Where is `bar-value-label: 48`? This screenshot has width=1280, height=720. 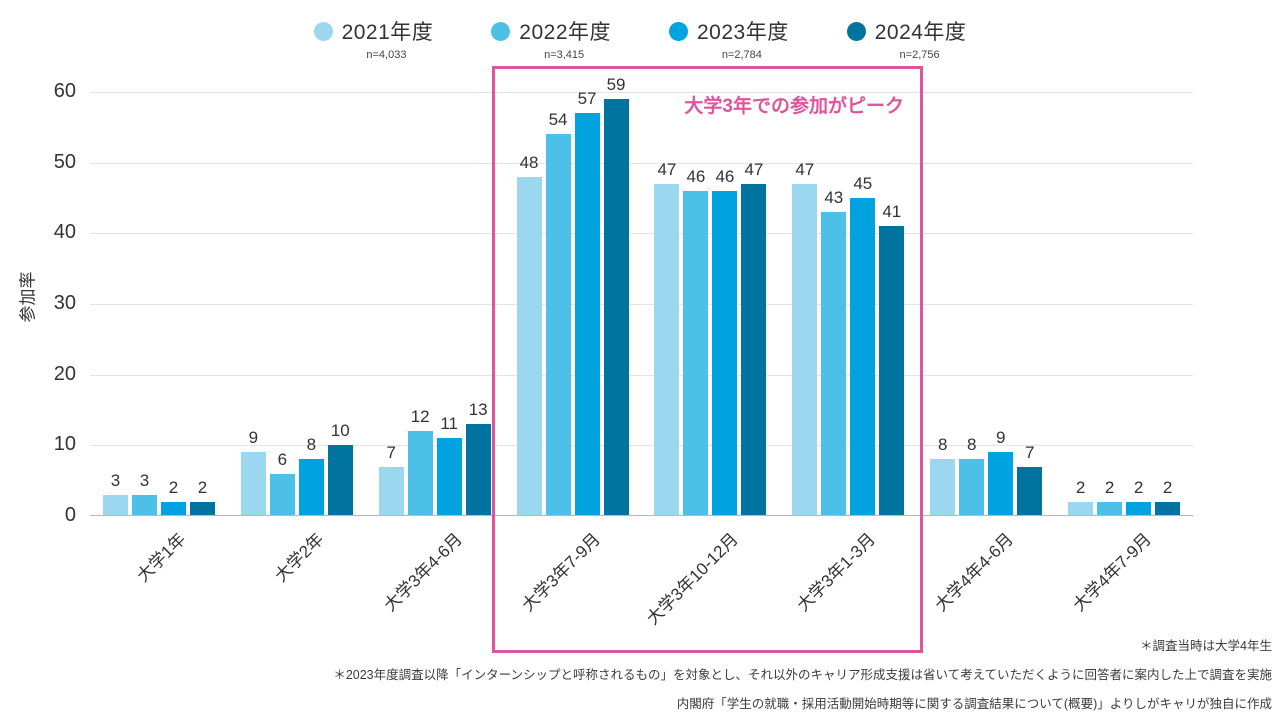
bar-value-label: 48 is located at coordinates (529, 162).